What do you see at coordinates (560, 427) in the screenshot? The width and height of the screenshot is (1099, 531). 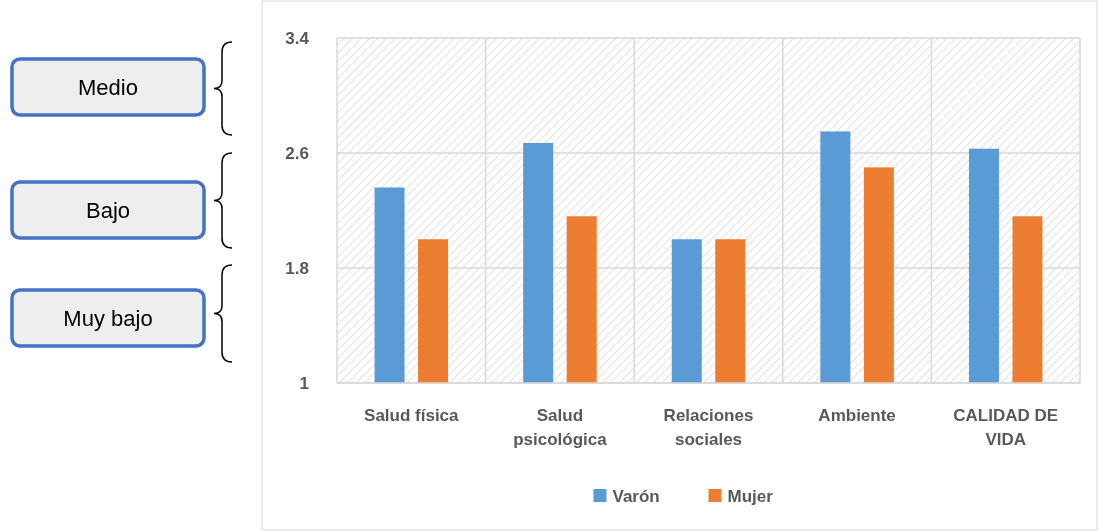 I see `x-tick-label: Salud psicológica` at bounding box center [560, 427].